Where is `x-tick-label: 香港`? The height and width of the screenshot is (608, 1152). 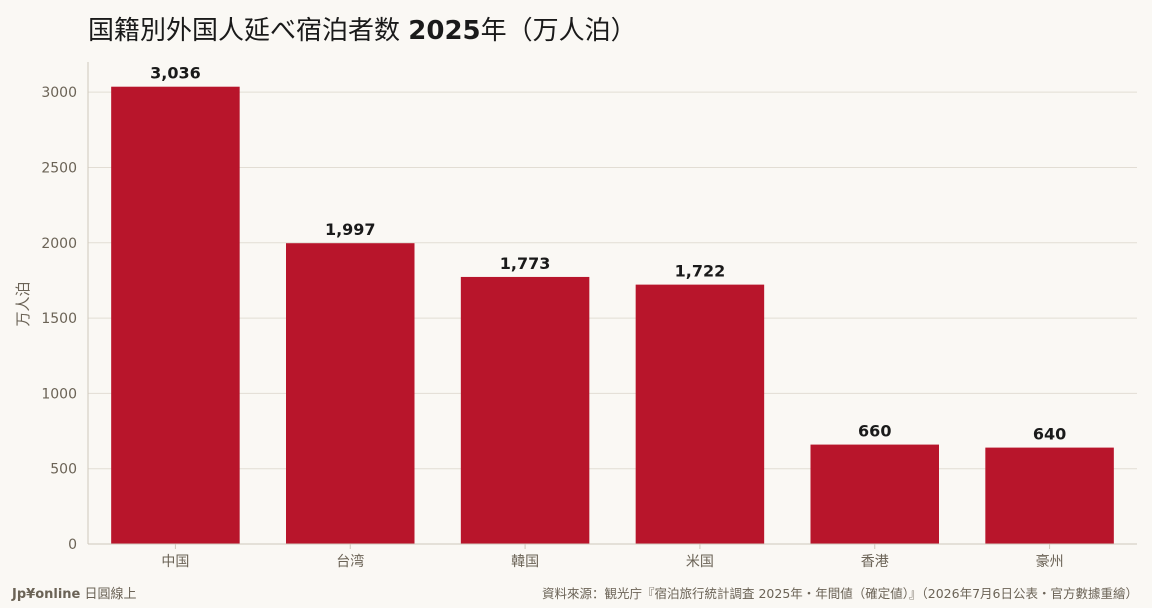
x-tick-label: 香港 is located at coordinates (875, 562).